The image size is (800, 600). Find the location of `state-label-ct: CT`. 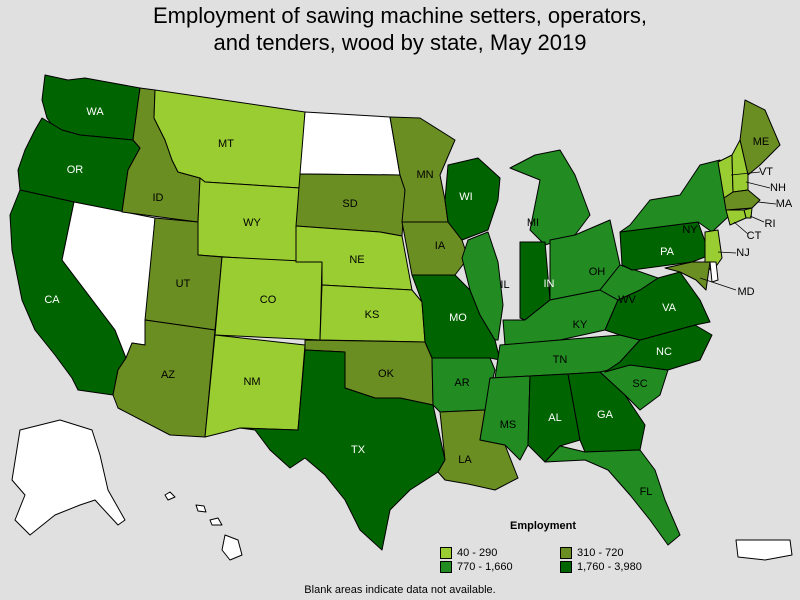

state-label-ct: CT is located at coordinates (754, 236).